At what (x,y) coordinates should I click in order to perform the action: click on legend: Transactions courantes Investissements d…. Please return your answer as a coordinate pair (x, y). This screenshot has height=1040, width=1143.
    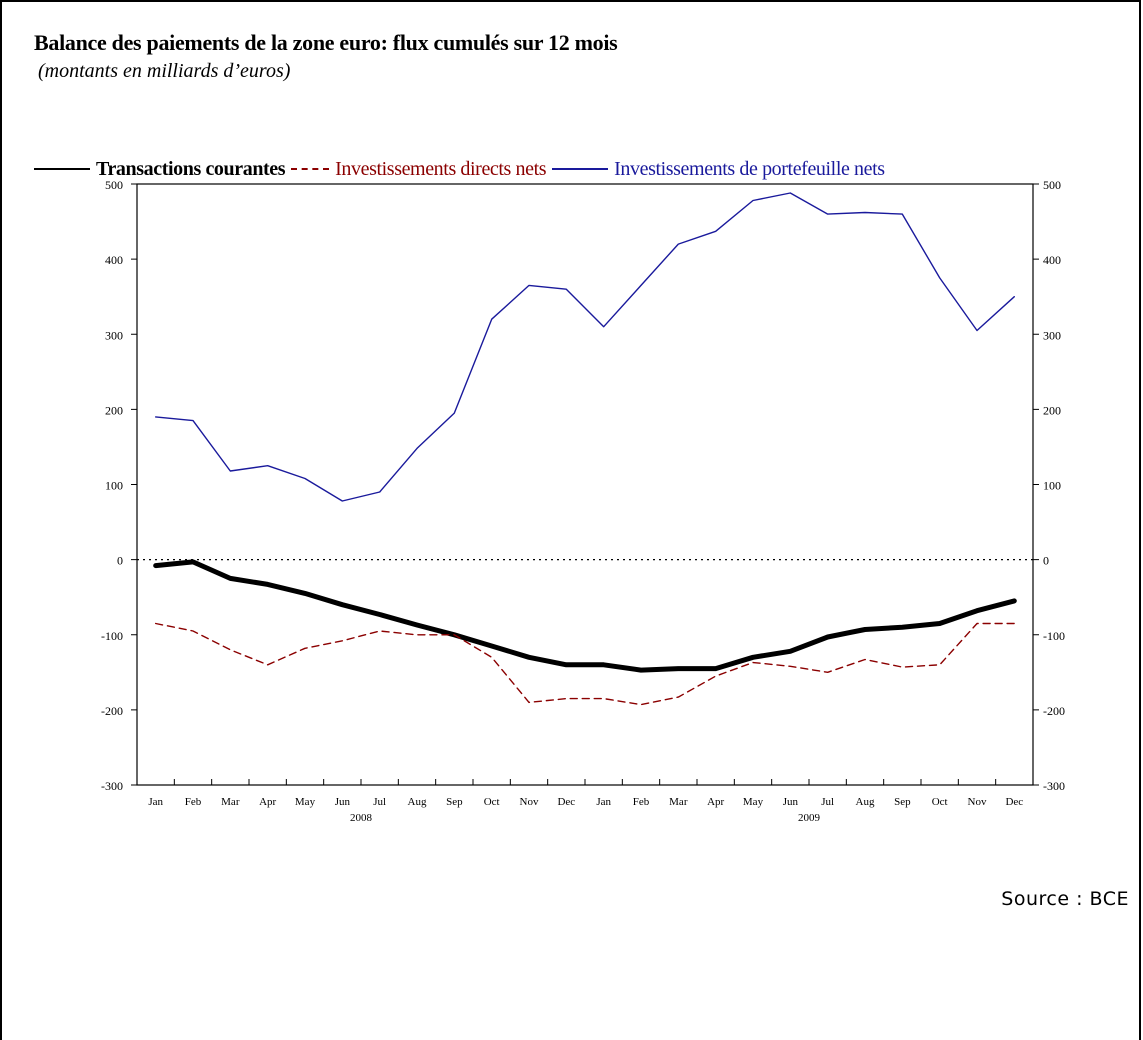
    Looking at the image, I should click on (462, 169).